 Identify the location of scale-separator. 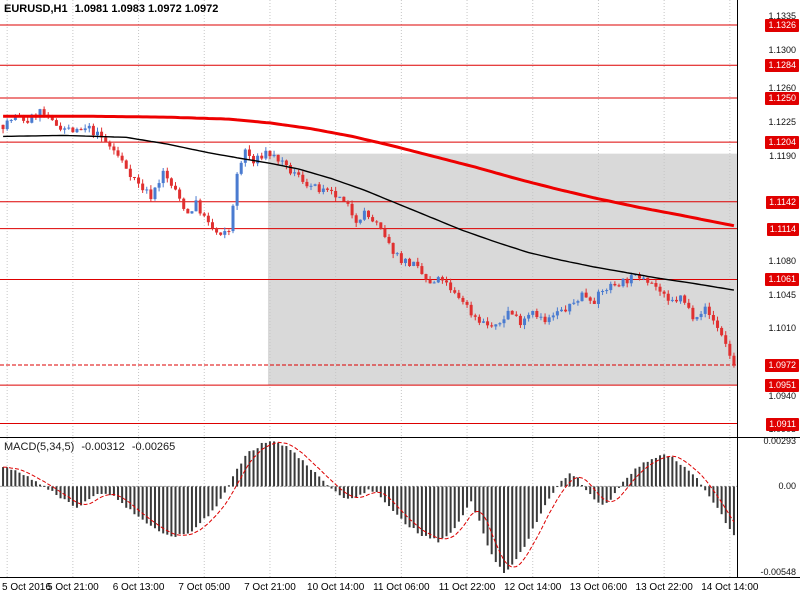
(737, 288).